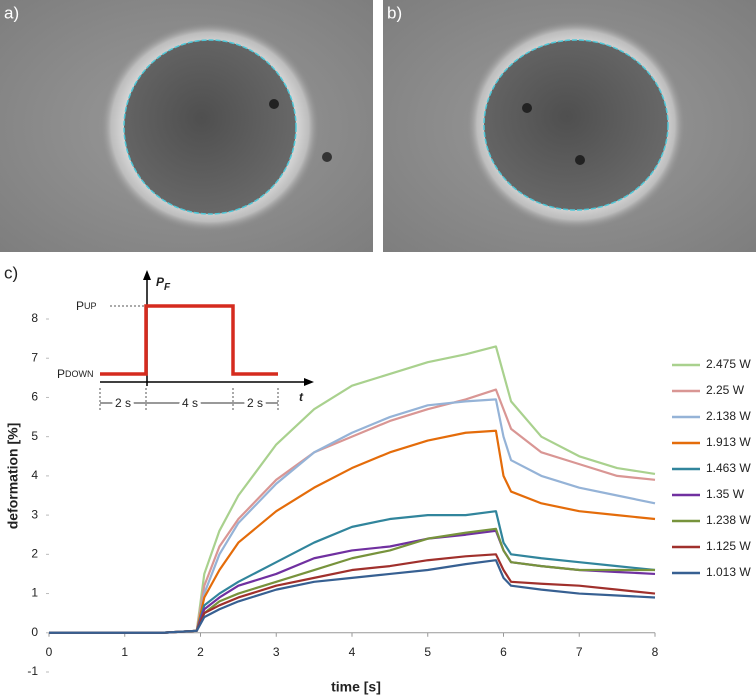 The image size is (756, 698). I want to click on y-tick-label: -1, so click(32, 671).